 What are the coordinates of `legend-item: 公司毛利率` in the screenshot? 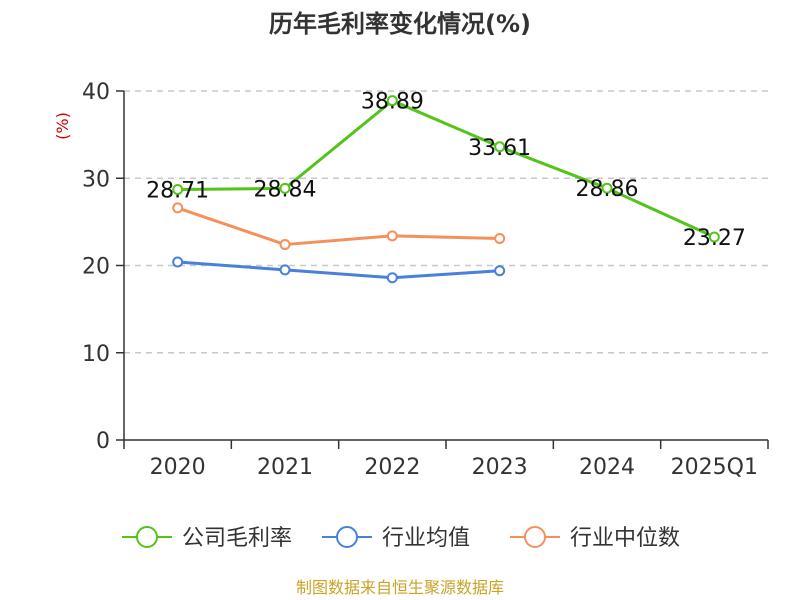 It's located at (207, 538).